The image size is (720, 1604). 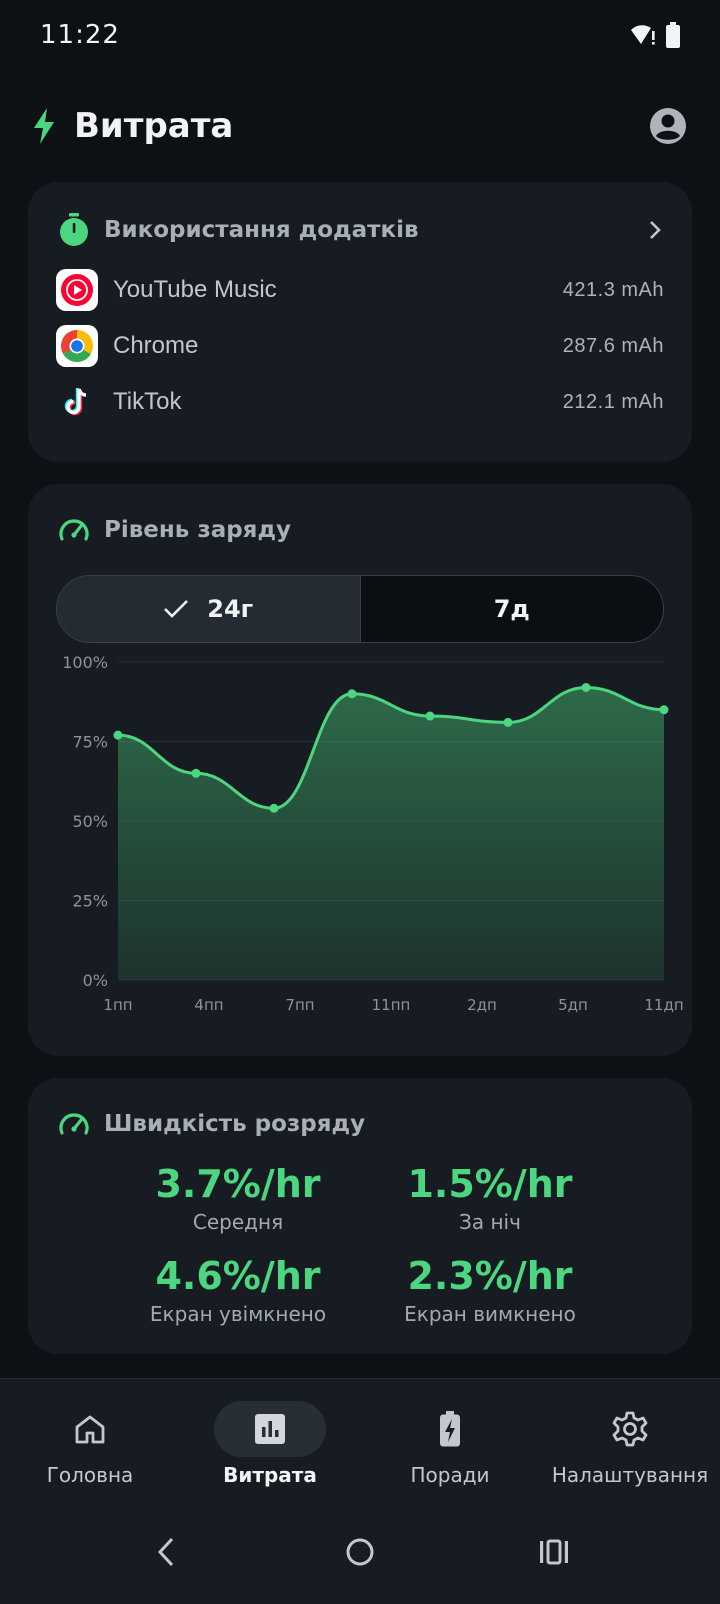 I want to click on nav-settings: Налаштування, so click(x=630, y=1444).